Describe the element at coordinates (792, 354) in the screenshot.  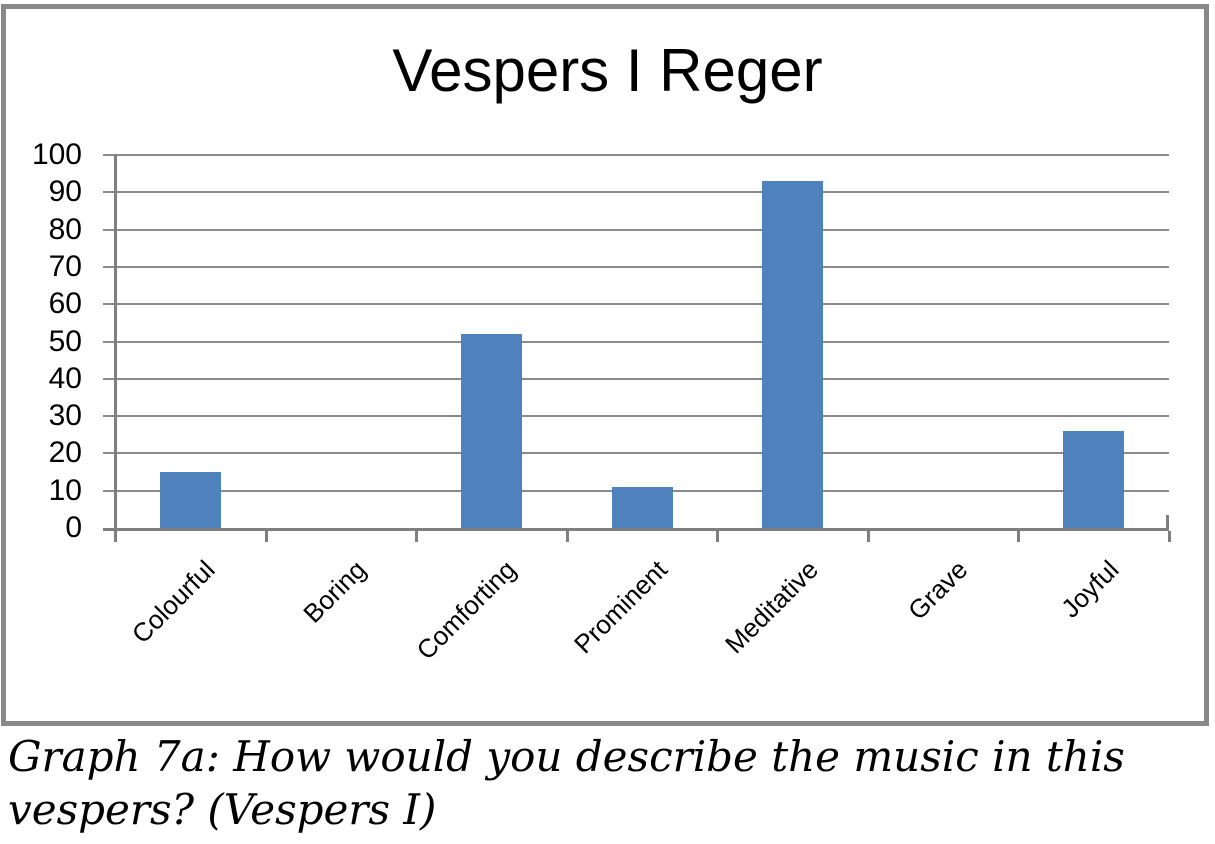
I see `bar-meditative` at that location.